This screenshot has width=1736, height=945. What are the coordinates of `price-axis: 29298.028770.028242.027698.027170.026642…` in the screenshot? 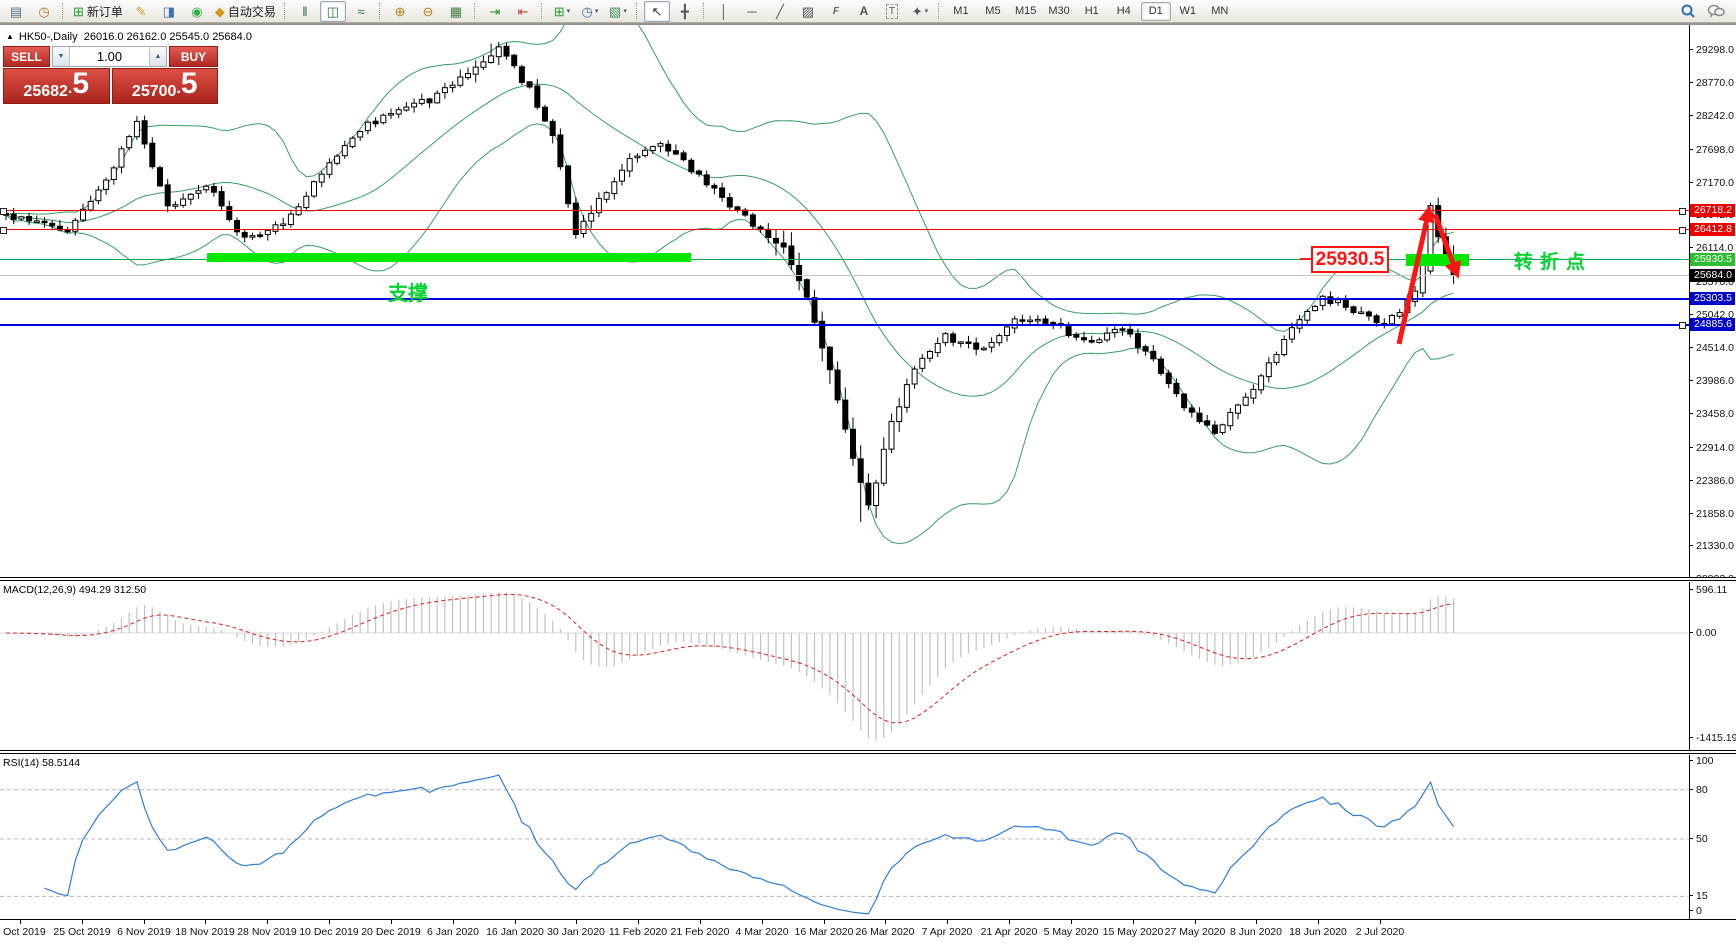 It's located at (1712, 301).